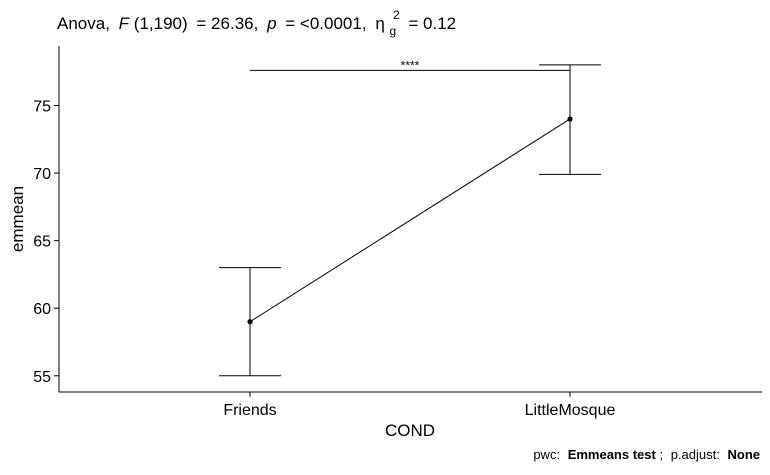  I want to click on caption-pwc-value: Emmeans test, so click(612, 454).